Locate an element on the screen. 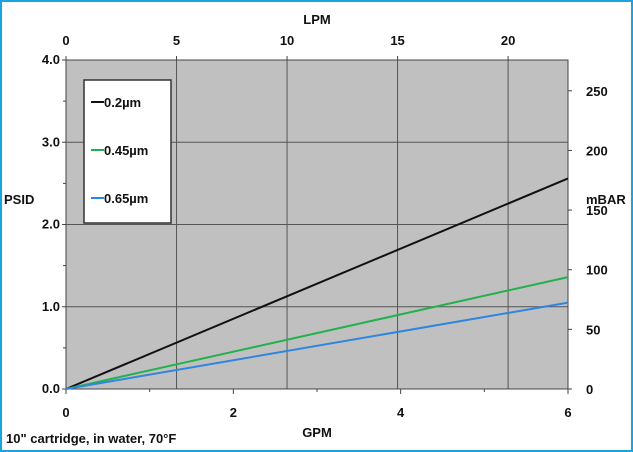 This screenshot has height=452, width=633. right-tick-label: 50 is located at coordinates (593, 329).